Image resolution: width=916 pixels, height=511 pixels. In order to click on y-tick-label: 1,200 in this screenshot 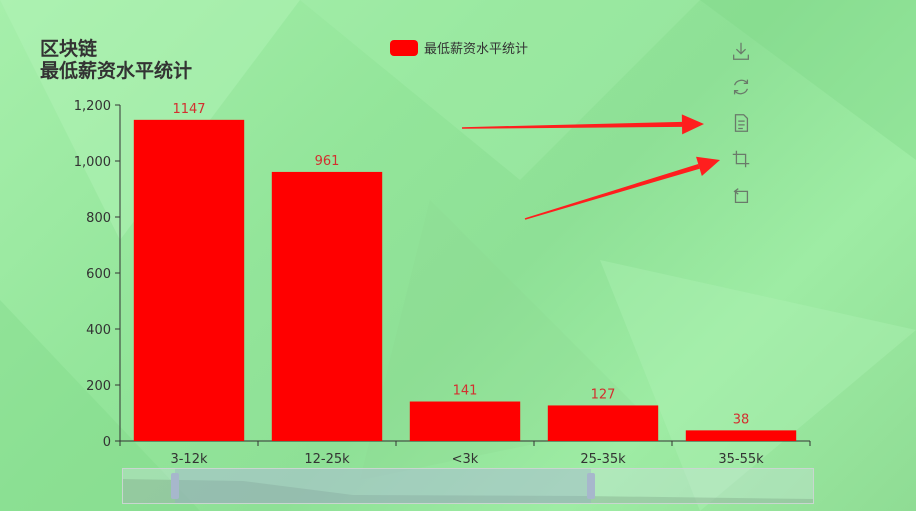, I will do `click(92, 106)`.